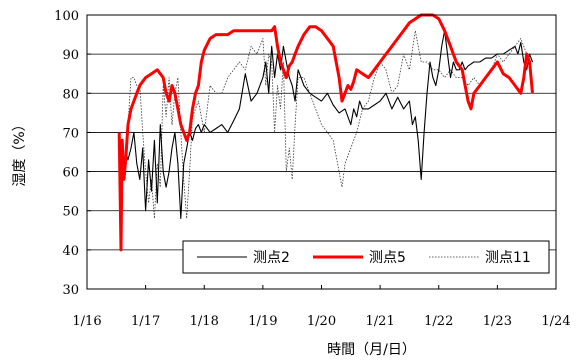  I want to click on y-axis-label: 湿度（%）, so click(20, 151).